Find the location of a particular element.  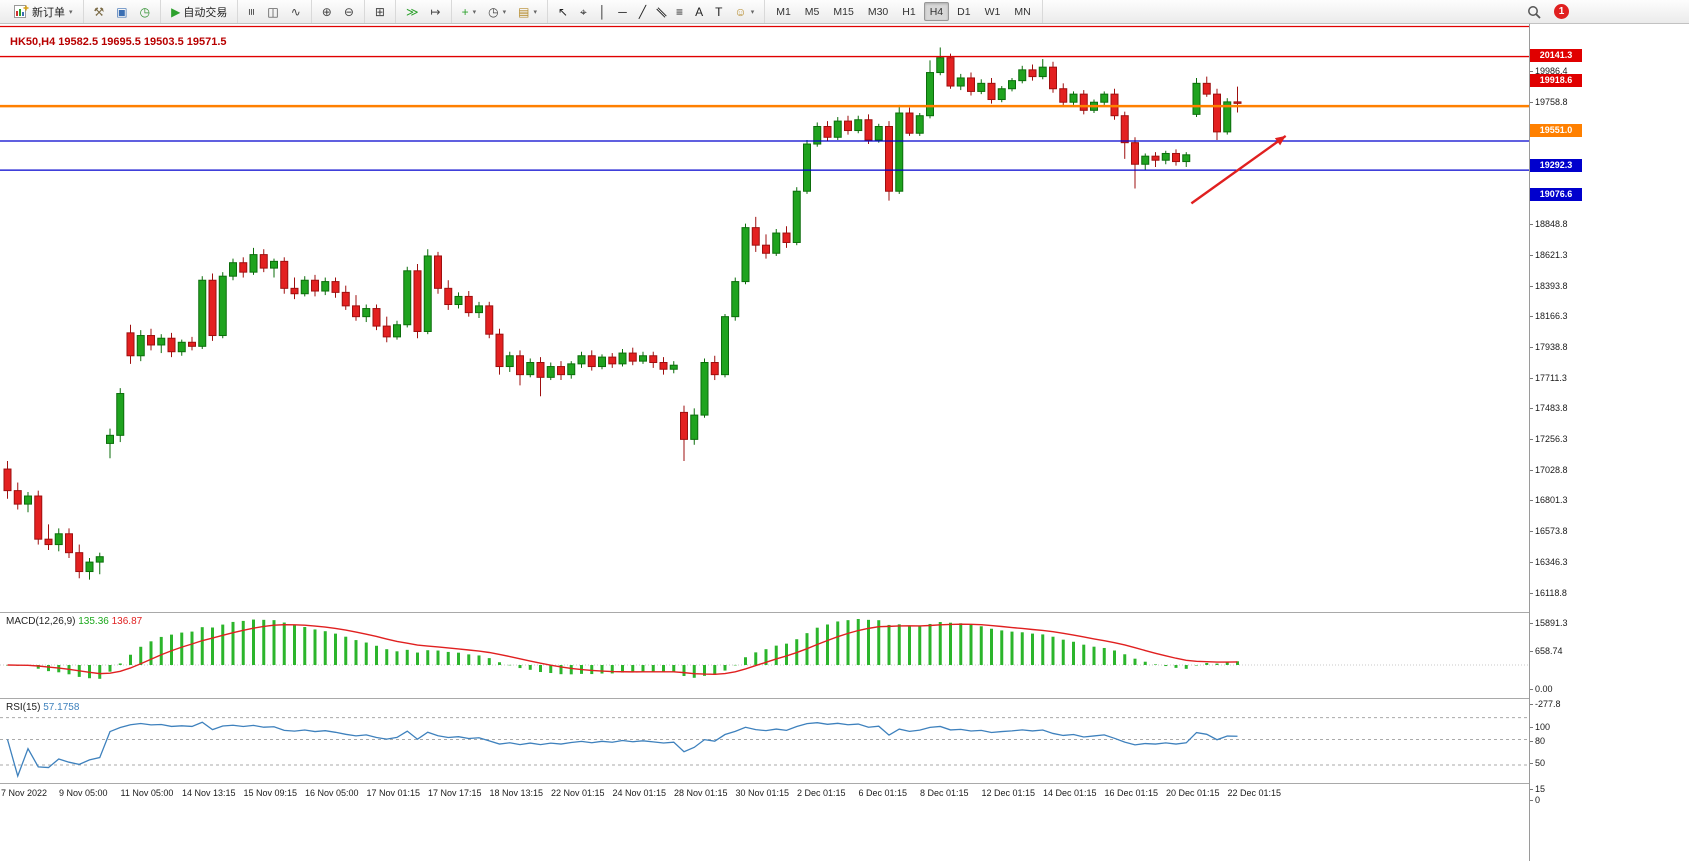

auto-trading-button: ▶ 自动交易 is located at coordinates (199, 11).